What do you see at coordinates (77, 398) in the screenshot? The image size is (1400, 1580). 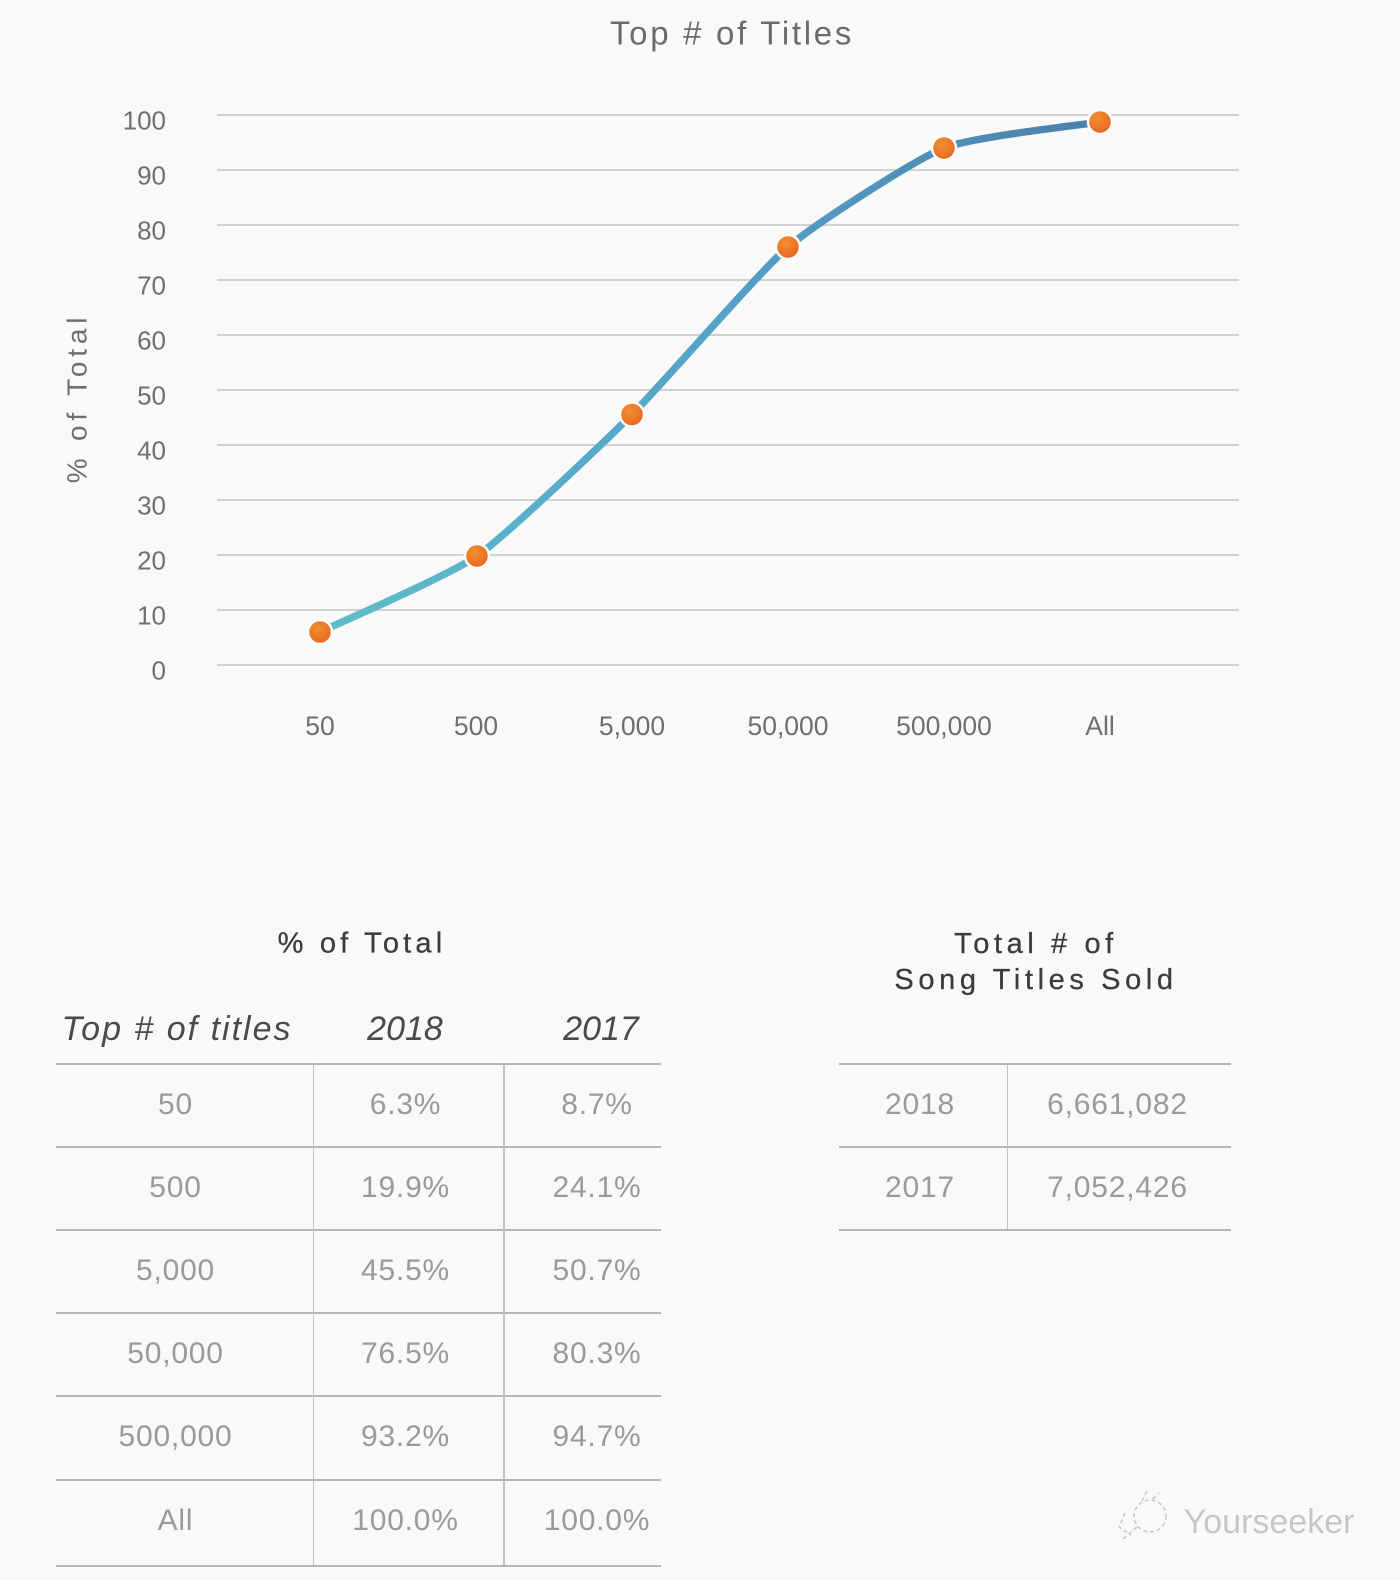 I see `svg-text: % of Total` at bounding box center [77, 398].